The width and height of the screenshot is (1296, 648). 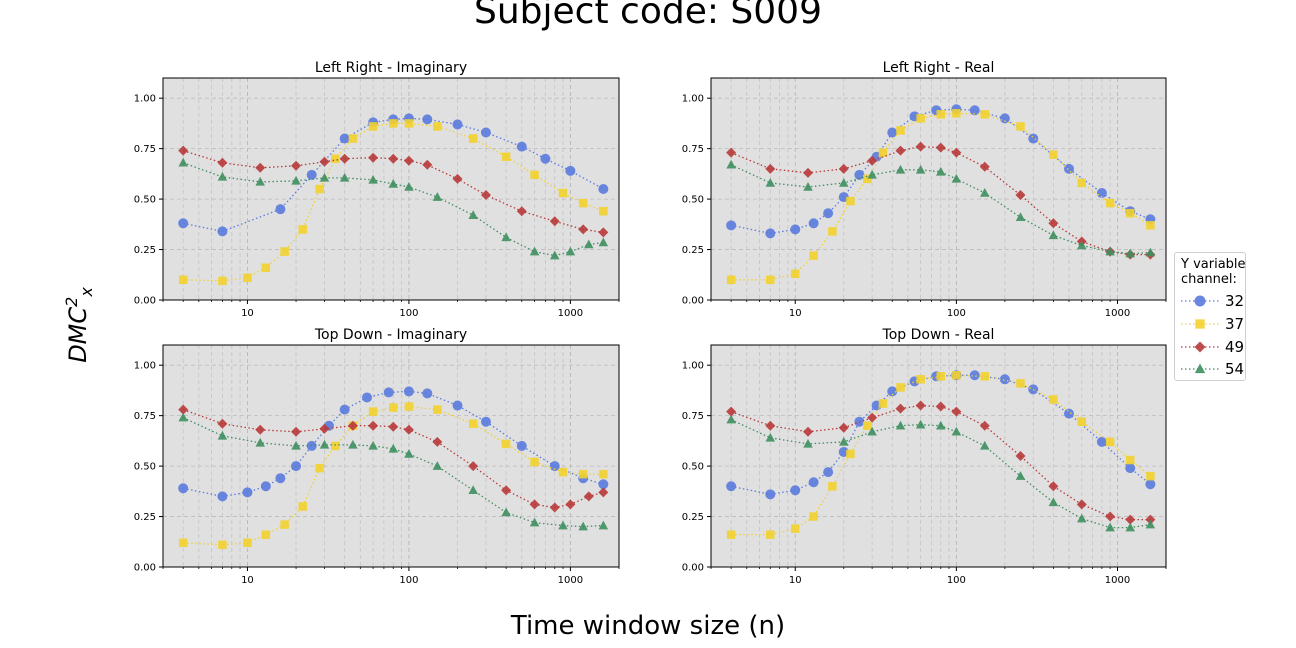 I want to click on legend-label-54: 54, so click(x=1235, y=369).